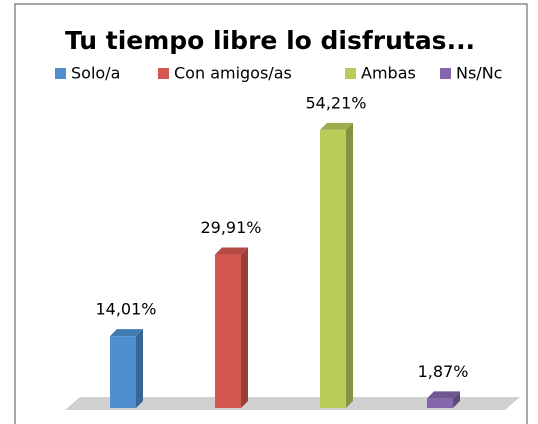 The image size is (538, 424). What do you see at coordinates (335, 102) in the screenshot?
I see `value-label: 54,21%` at bounding box center [335, 102].